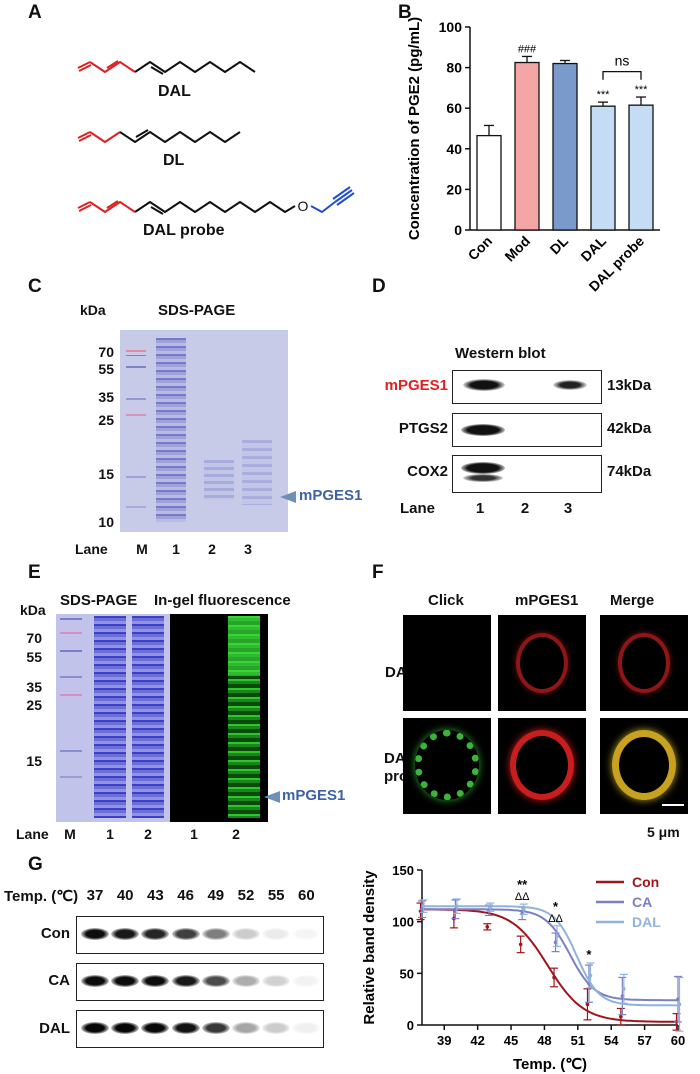 This screenshot has width=700, height=1074. Describe the element at coordinates (174, 160) in the screenshot. I see `compound-label-dl: DL` at that location.